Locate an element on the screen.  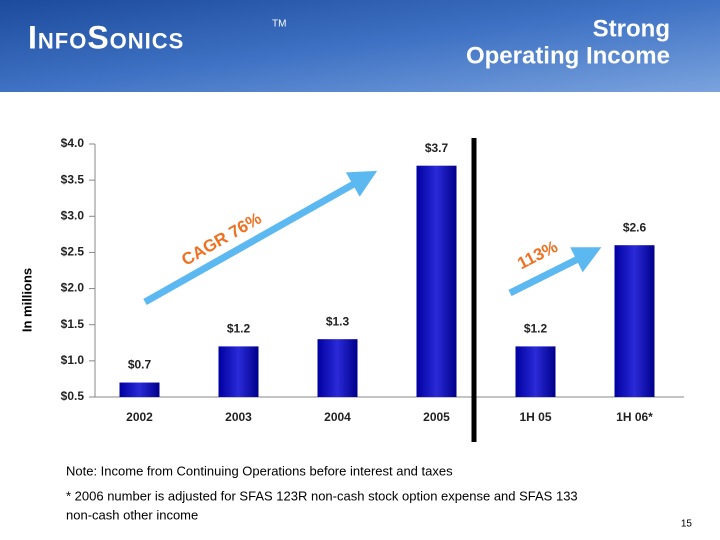
page-number: 15 is located at coordinates (687, 524).